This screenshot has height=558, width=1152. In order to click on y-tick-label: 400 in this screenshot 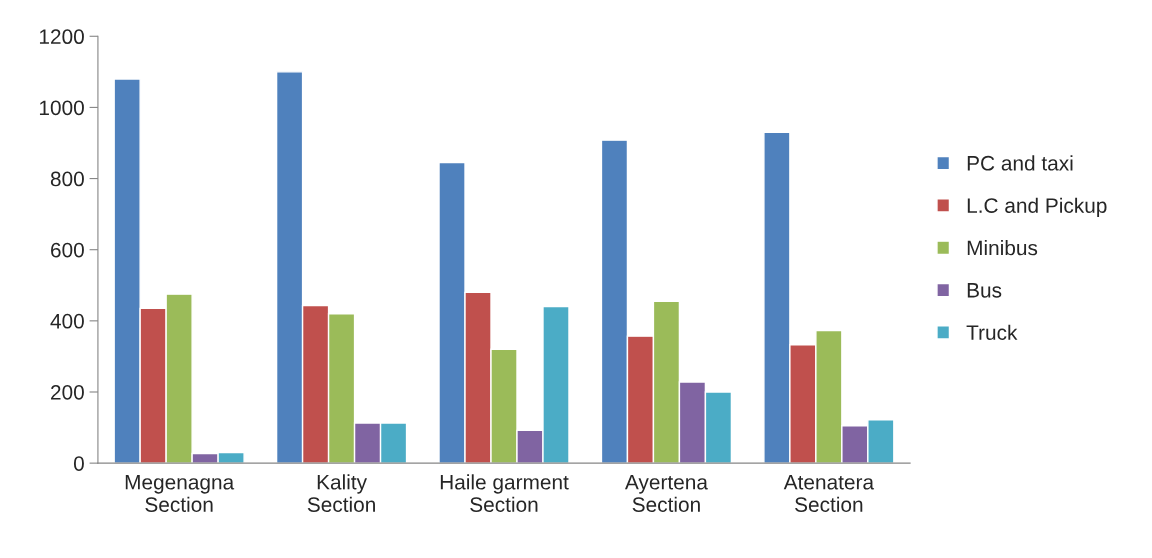, I will do `click(67, 321)`.